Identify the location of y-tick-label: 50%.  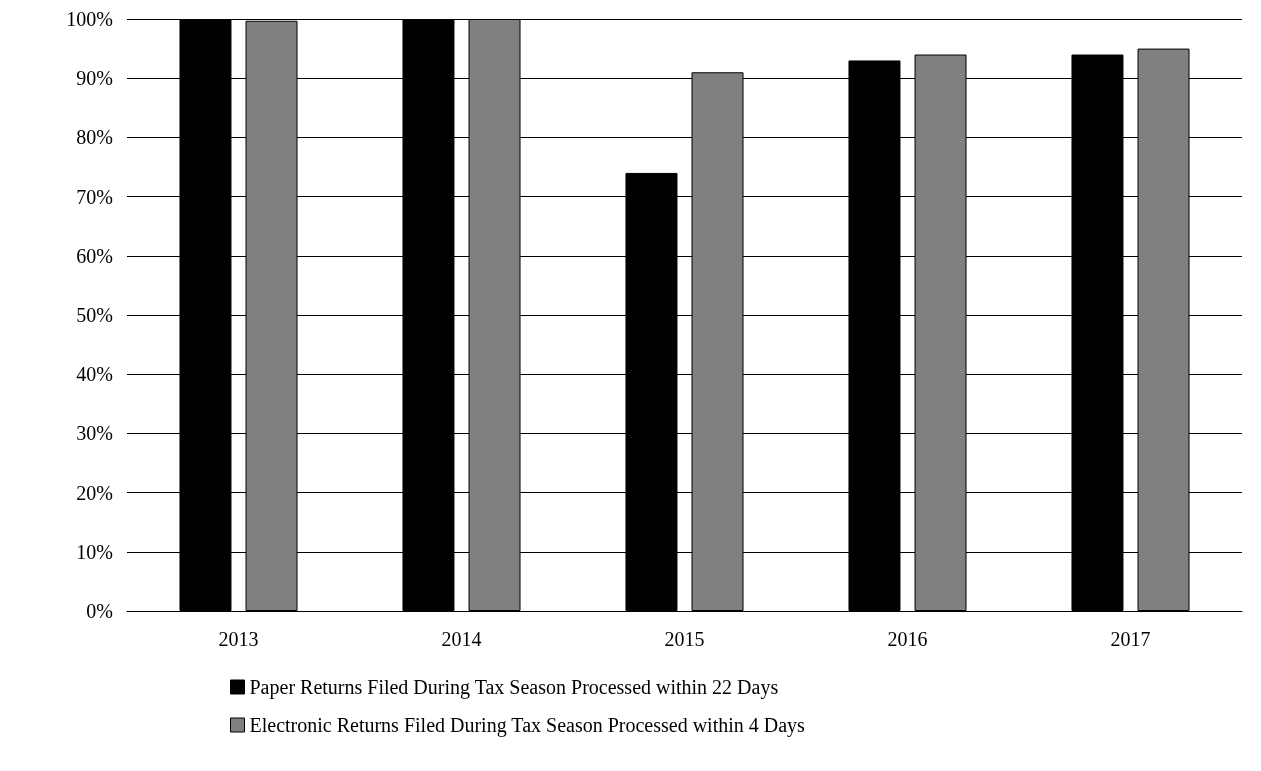
(94, 315).